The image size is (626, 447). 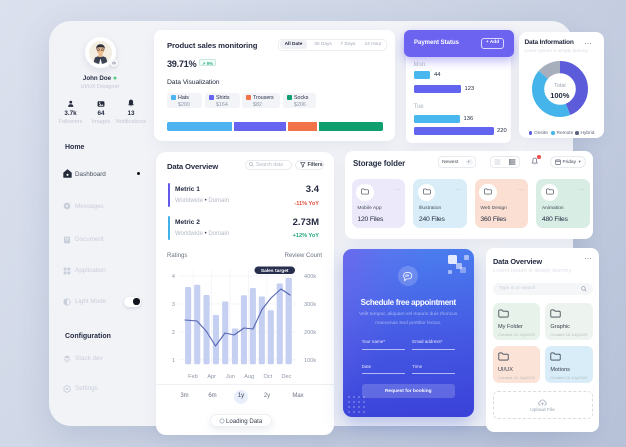 I want to click on svg-text: Oct, so click(x=267, y=377).